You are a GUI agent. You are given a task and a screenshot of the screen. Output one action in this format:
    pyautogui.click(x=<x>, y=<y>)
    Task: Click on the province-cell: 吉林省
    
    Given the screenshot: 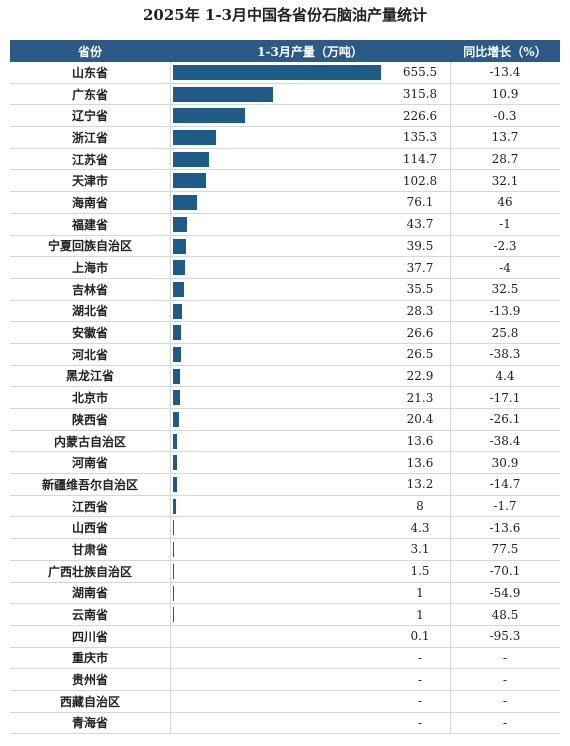 What is the action you would take?
    pyautogui.click(x=89, y=289)
    